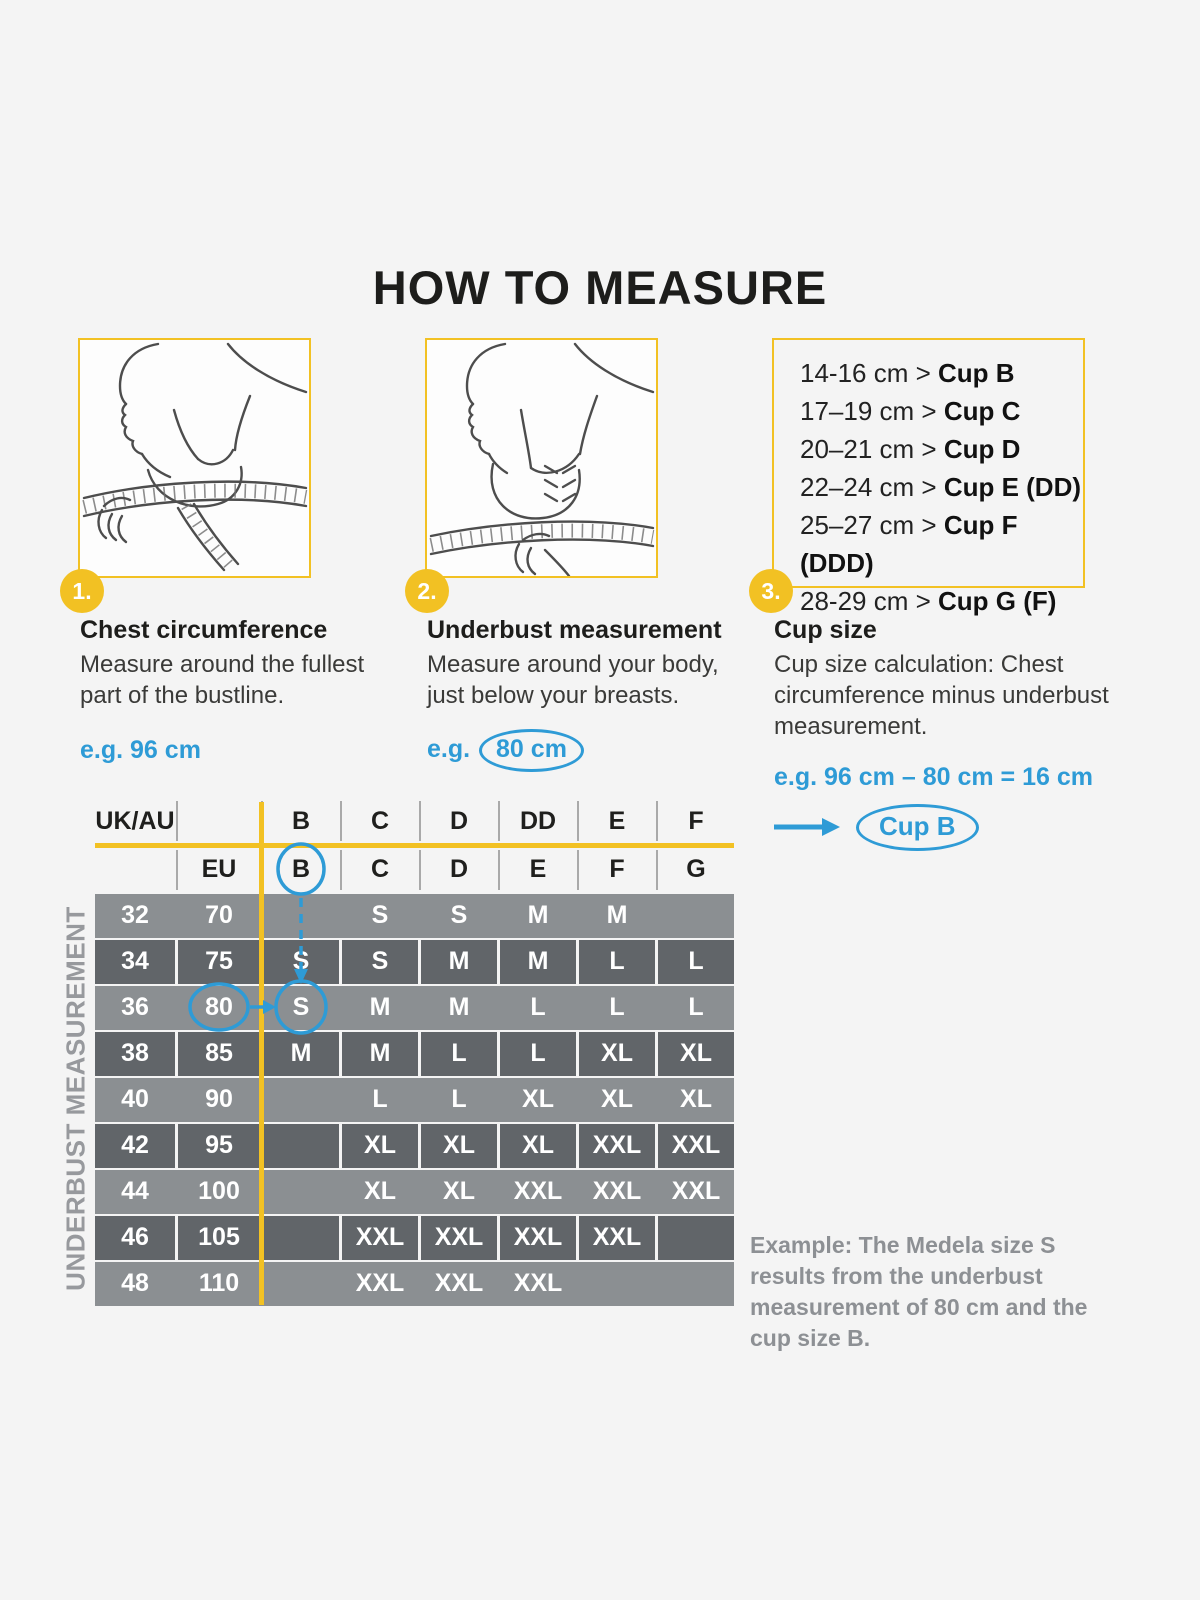 The image size is (1200, 1600). Describe the element at coordinates (219, 915) in the screenshot. I see `table-cell: 70` at that location.